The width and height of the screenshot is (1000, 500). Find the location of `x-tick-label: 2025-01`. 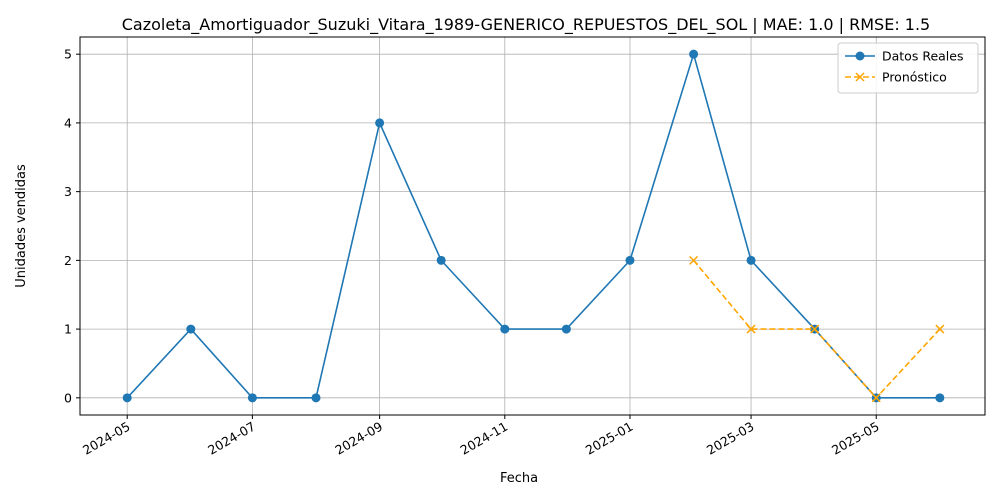

x-tick-label: 2025-01 is located at coordinates (609, 438).